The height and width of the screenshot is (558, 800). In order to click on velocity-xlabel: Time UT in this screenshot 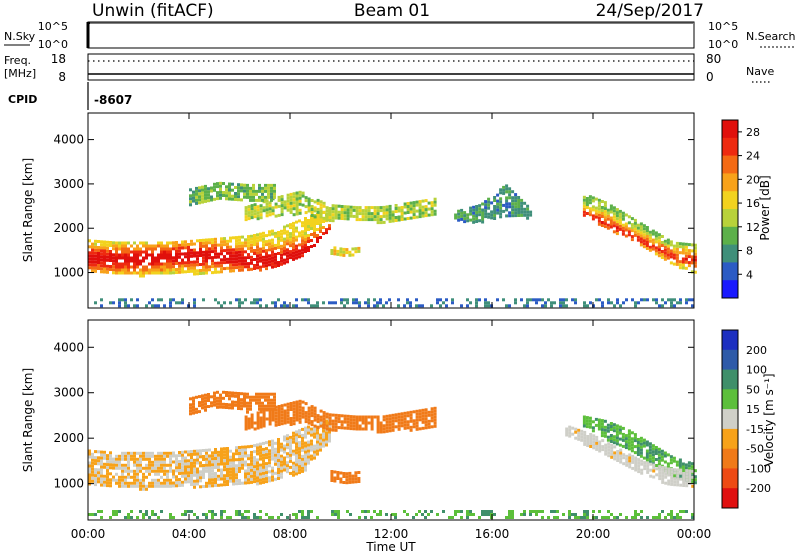, I will do `click(390, 547)`.